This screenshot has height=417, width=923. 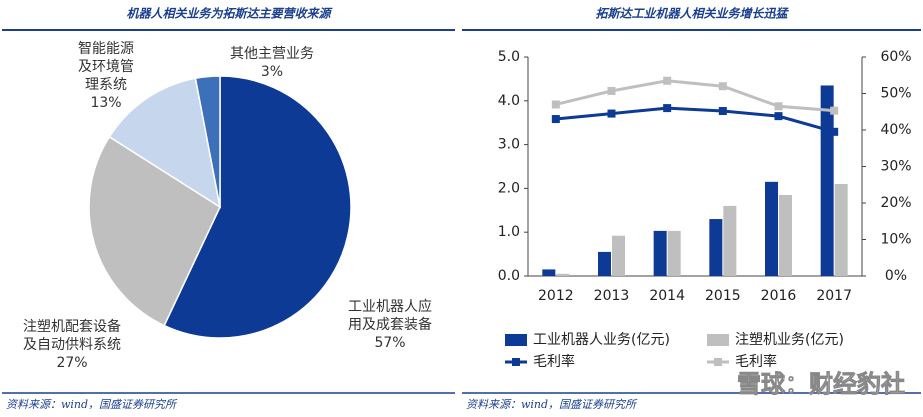 What do you see at coordinates (834, 296) in the screenshot?
I see `x-tick-label: 2017` at bounding box center [834, 296].